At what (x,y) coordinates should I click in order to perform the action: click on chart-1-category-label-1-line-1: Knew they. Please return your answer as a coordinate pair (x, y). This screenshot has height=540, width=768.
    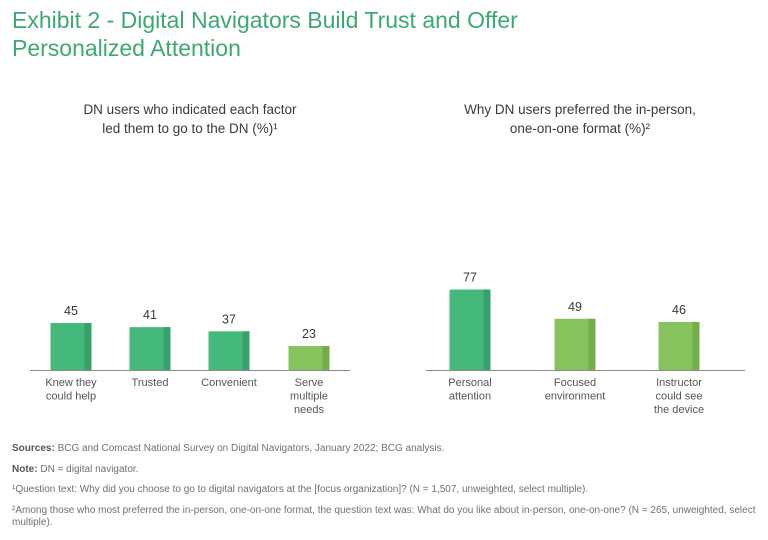
    Looking at the image, I should click on (71, 383).